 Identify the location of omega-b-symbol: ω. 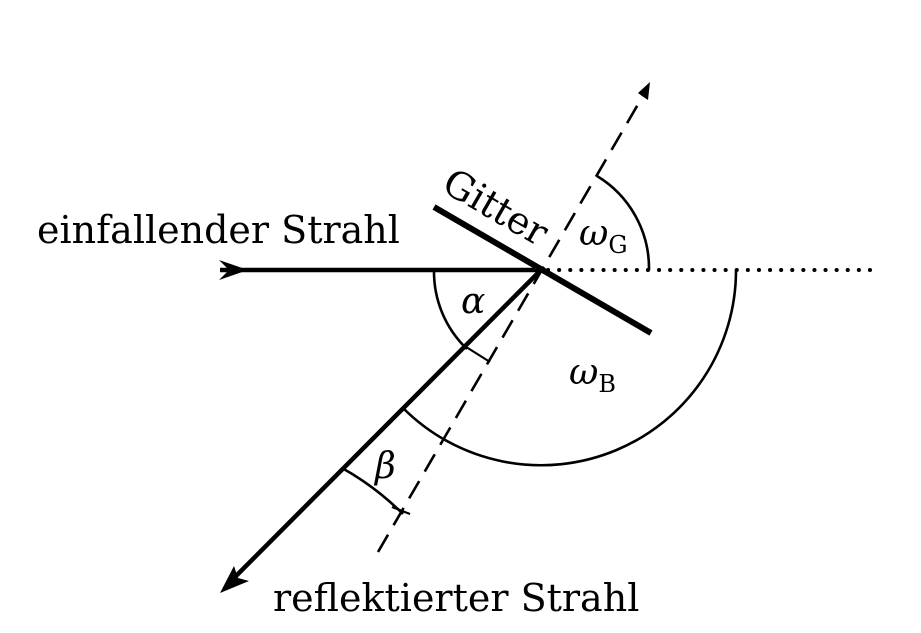
(583, 372).